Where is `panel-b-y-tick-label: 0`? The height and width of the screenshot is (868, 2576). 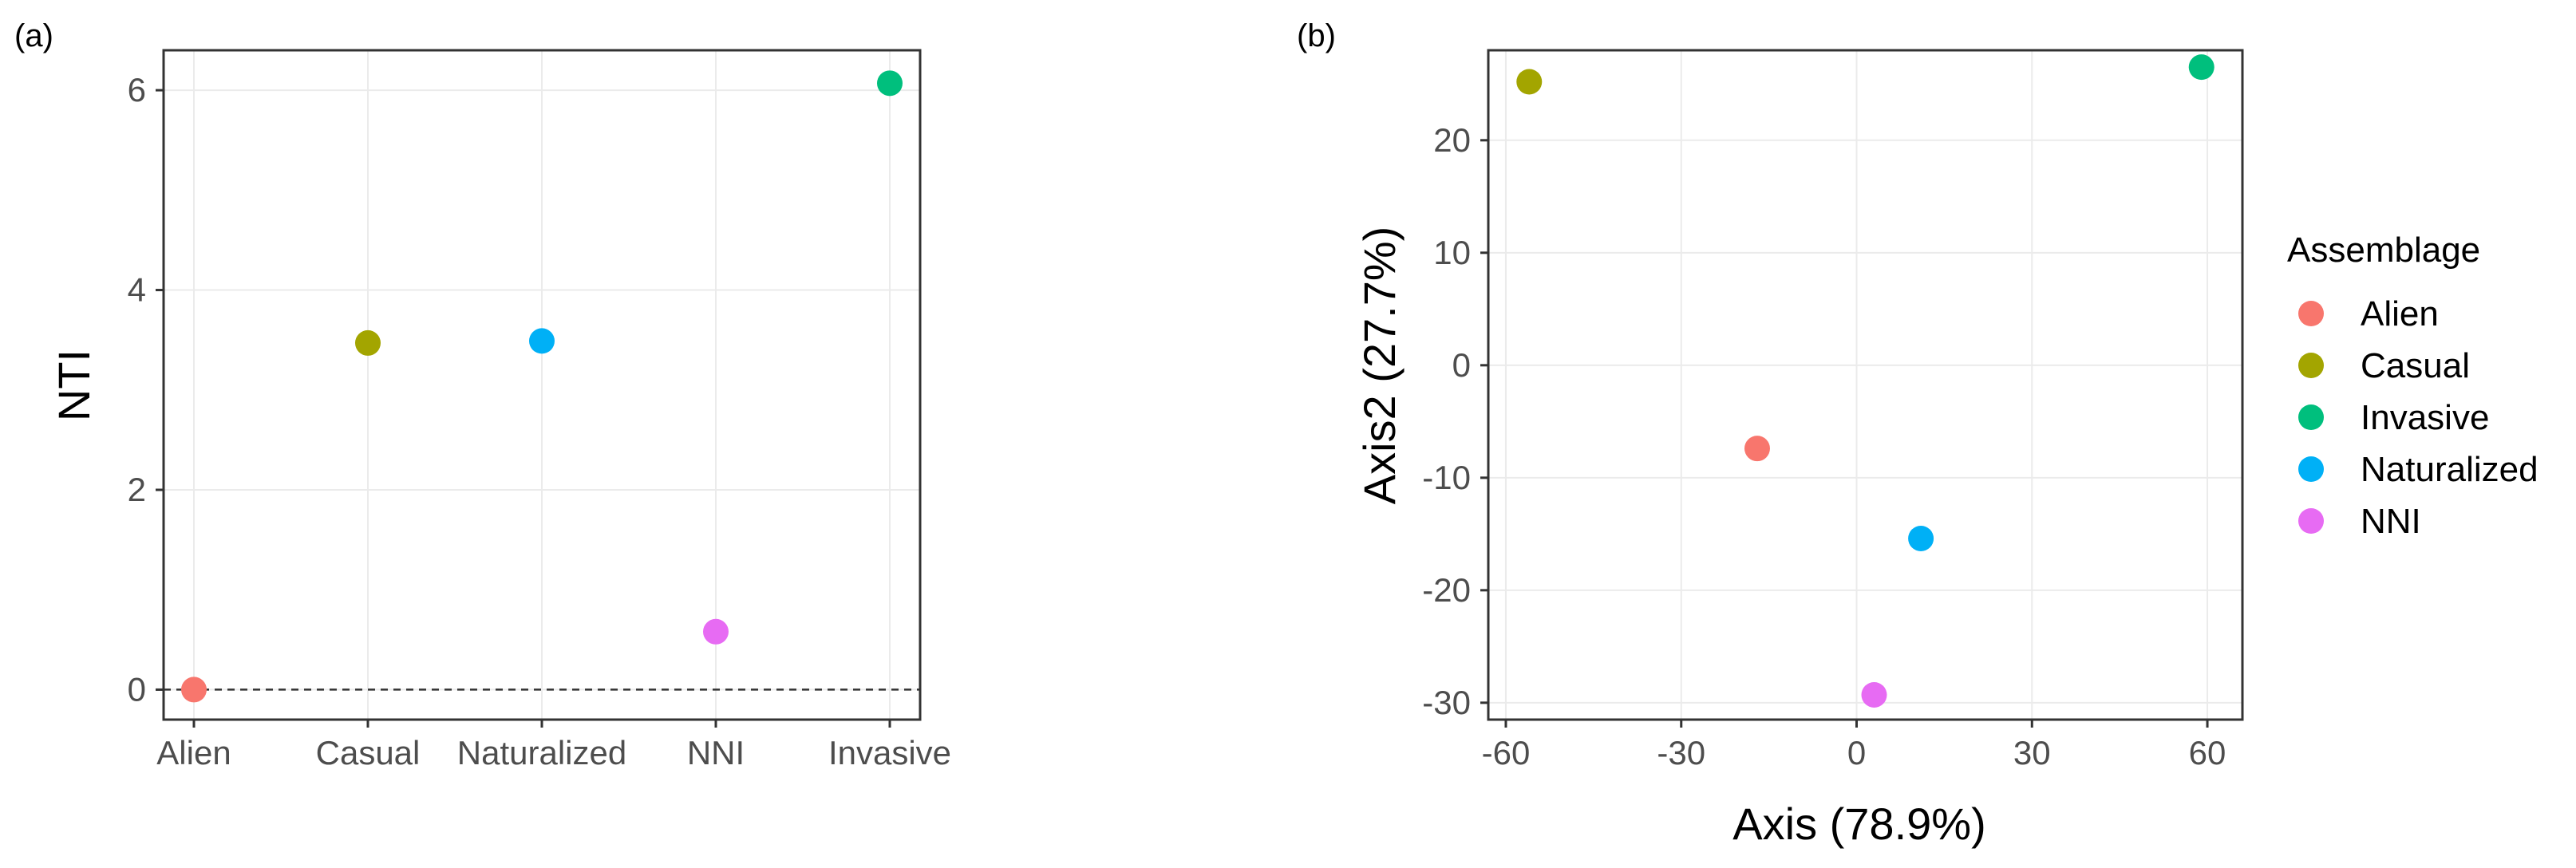 panel-b-y-tick-label: 0 is located at coordinates (1461, 365).